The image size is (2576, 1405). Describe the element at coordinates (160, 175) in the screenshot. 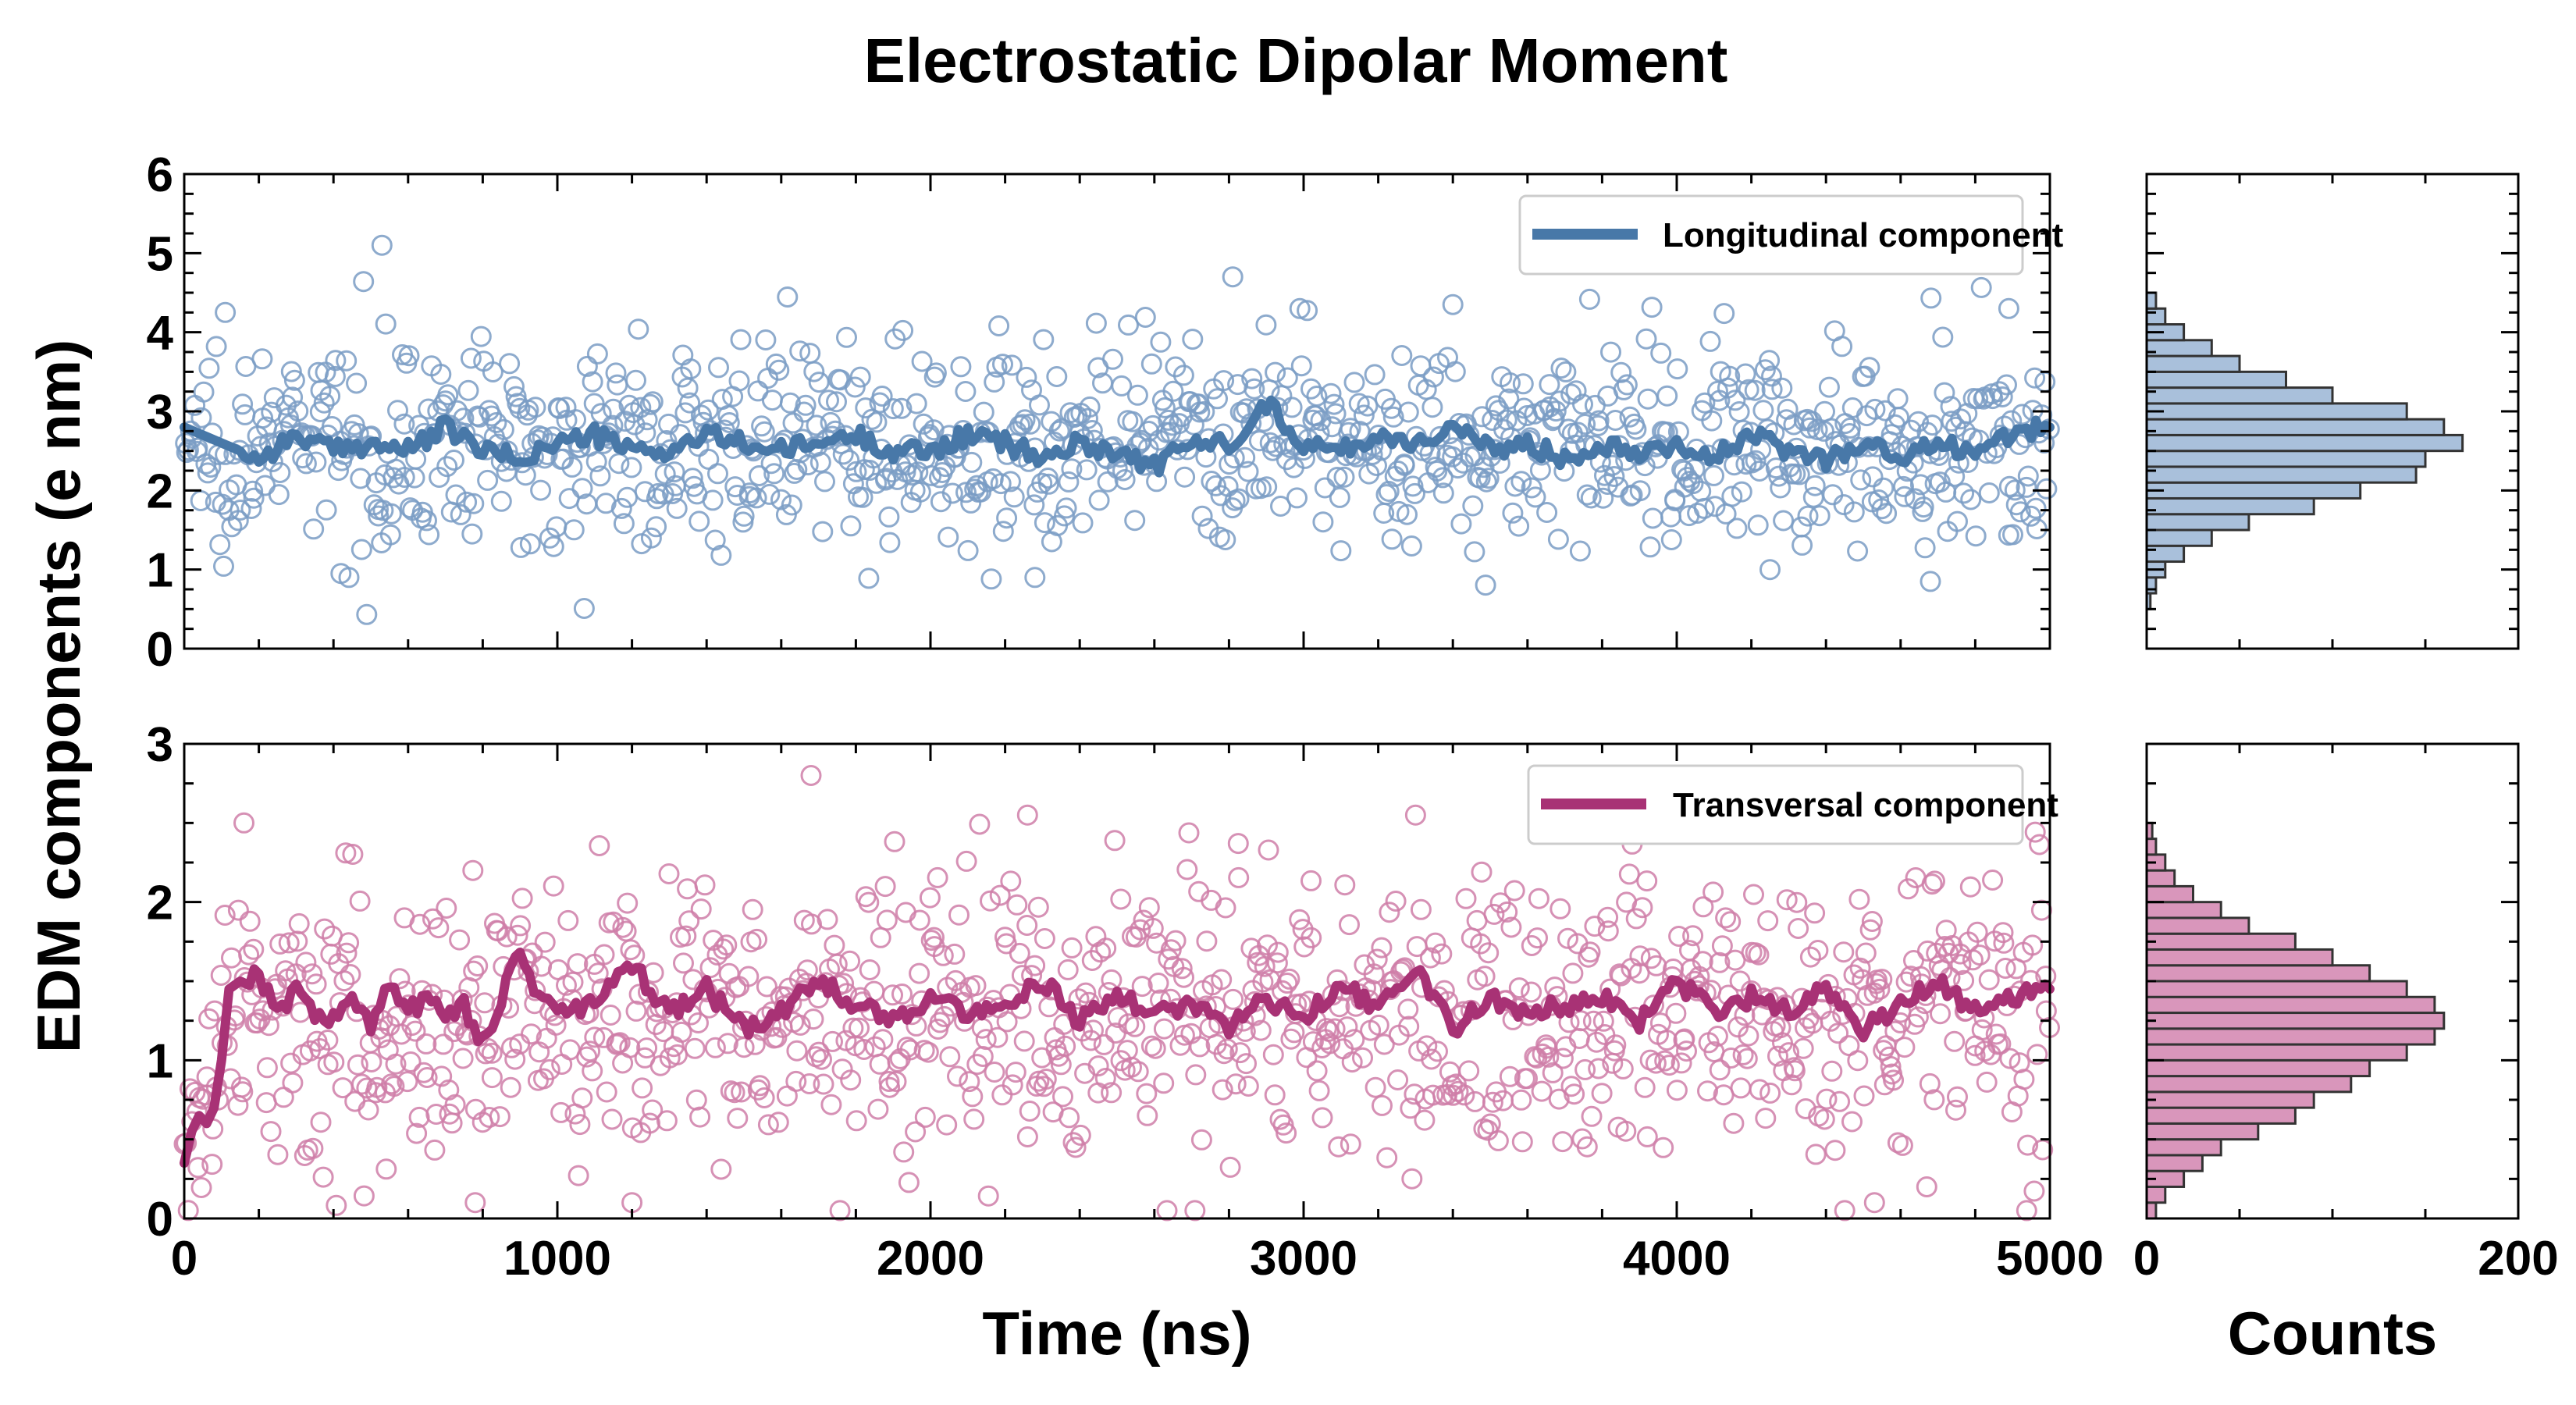

I see `y-tick-label: 6` at that location.